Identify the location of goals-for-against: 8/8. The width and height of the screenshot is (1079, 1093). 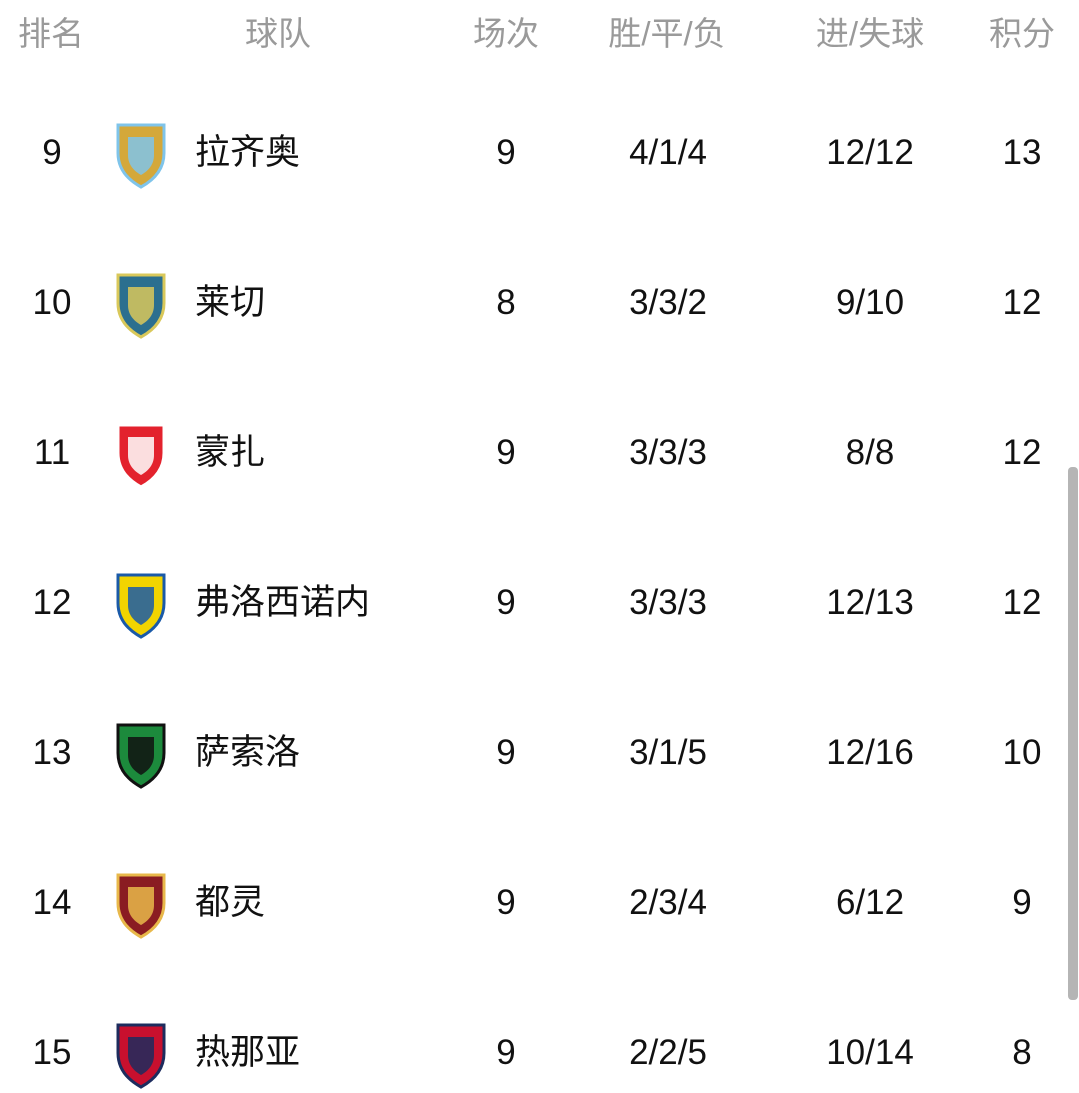
(870, 452).